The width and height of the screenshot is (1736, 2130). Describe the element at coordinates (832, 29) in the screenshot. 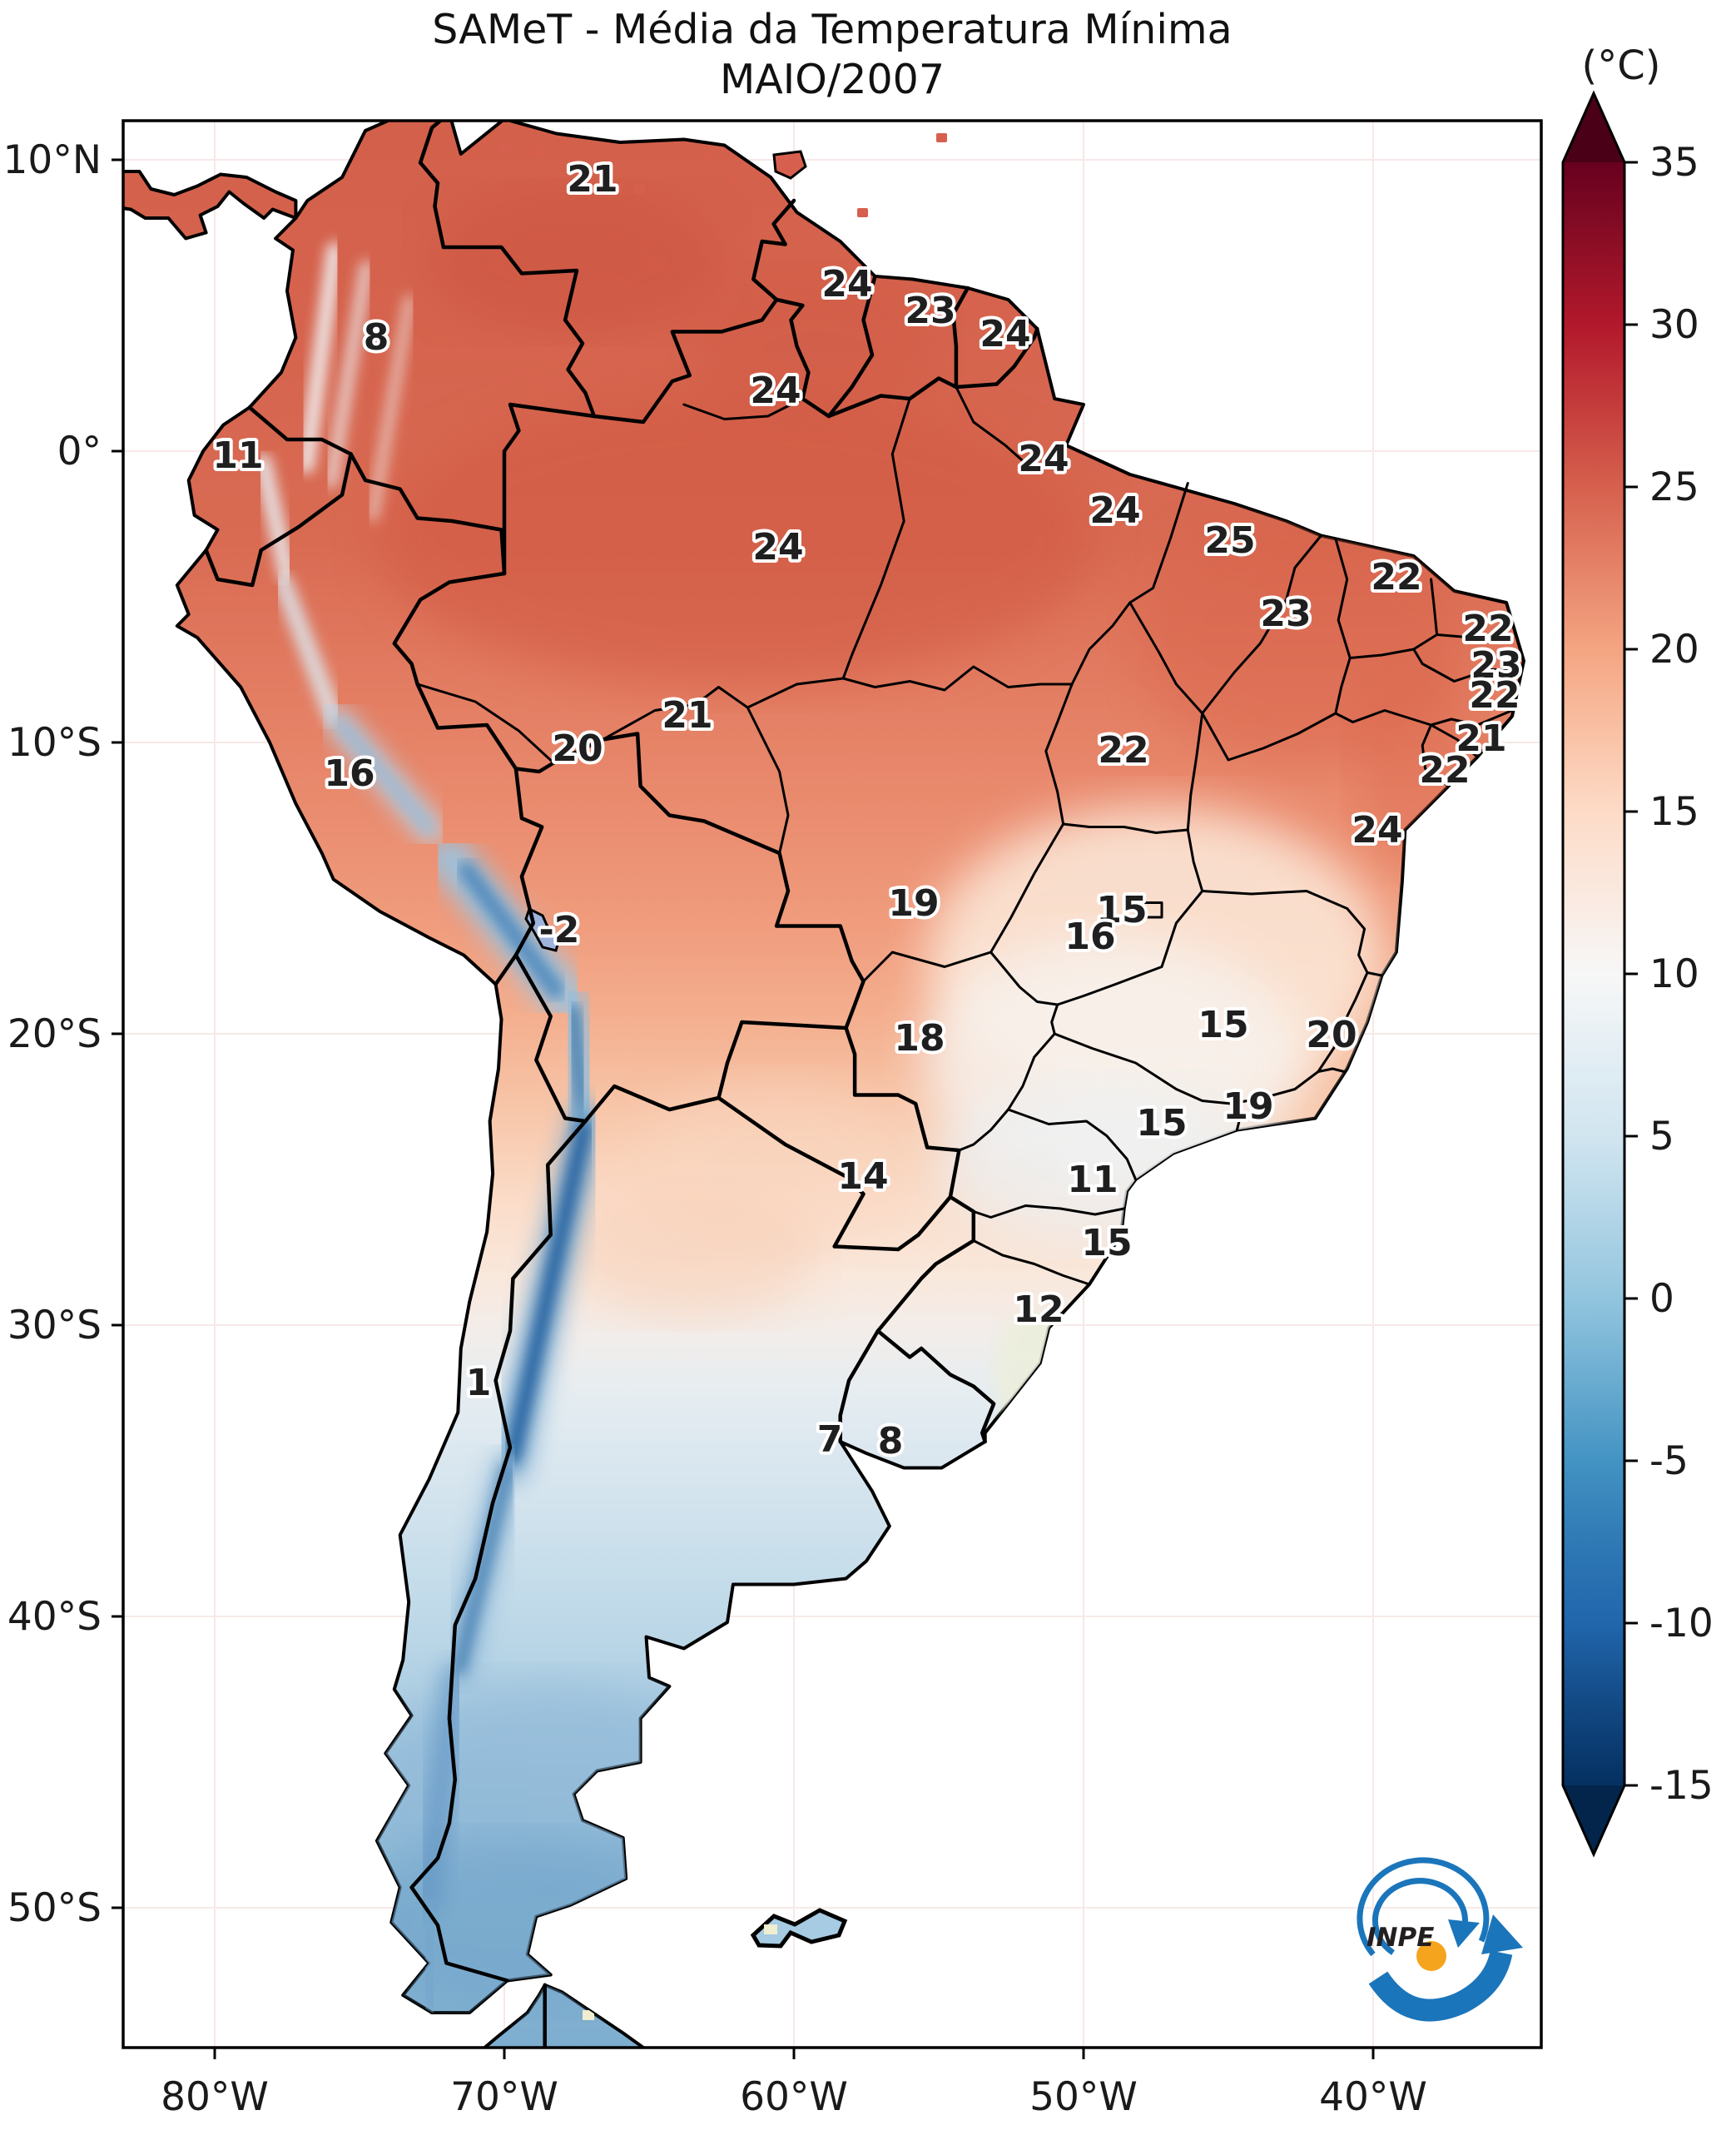

I see `figure-title-line1: SAMeT - Média da Temperatura Mínima` at that location.